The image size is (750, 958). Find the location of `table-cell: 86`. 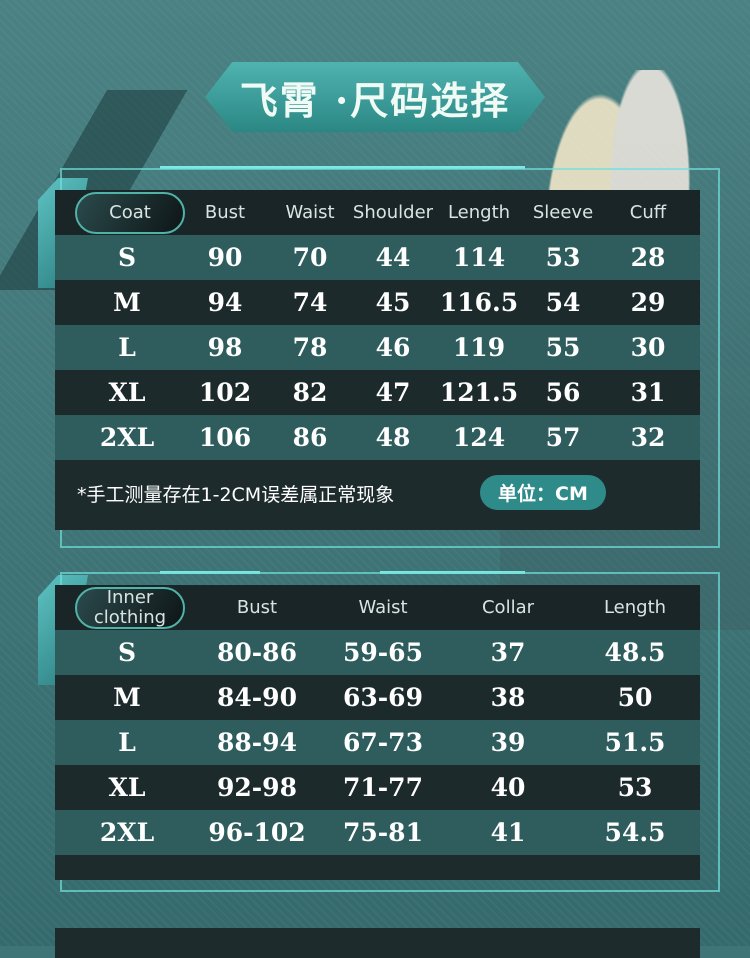

table-cell: 86 is located at coordinates (310, 437).